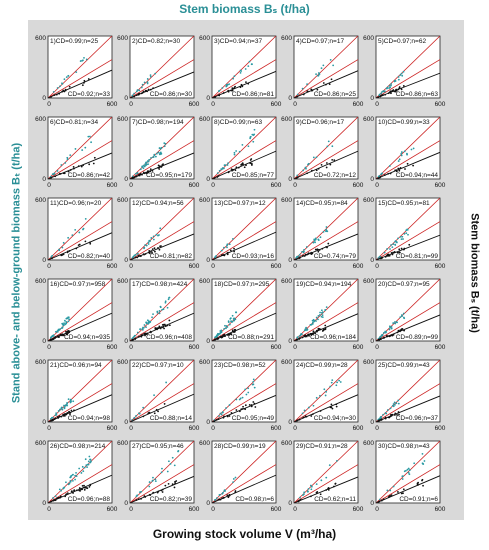 The width and height of the screenshot is (489, 550). I want to click on stand-stat-label: 28)CD=0.99;n=19, so click(240, 446).